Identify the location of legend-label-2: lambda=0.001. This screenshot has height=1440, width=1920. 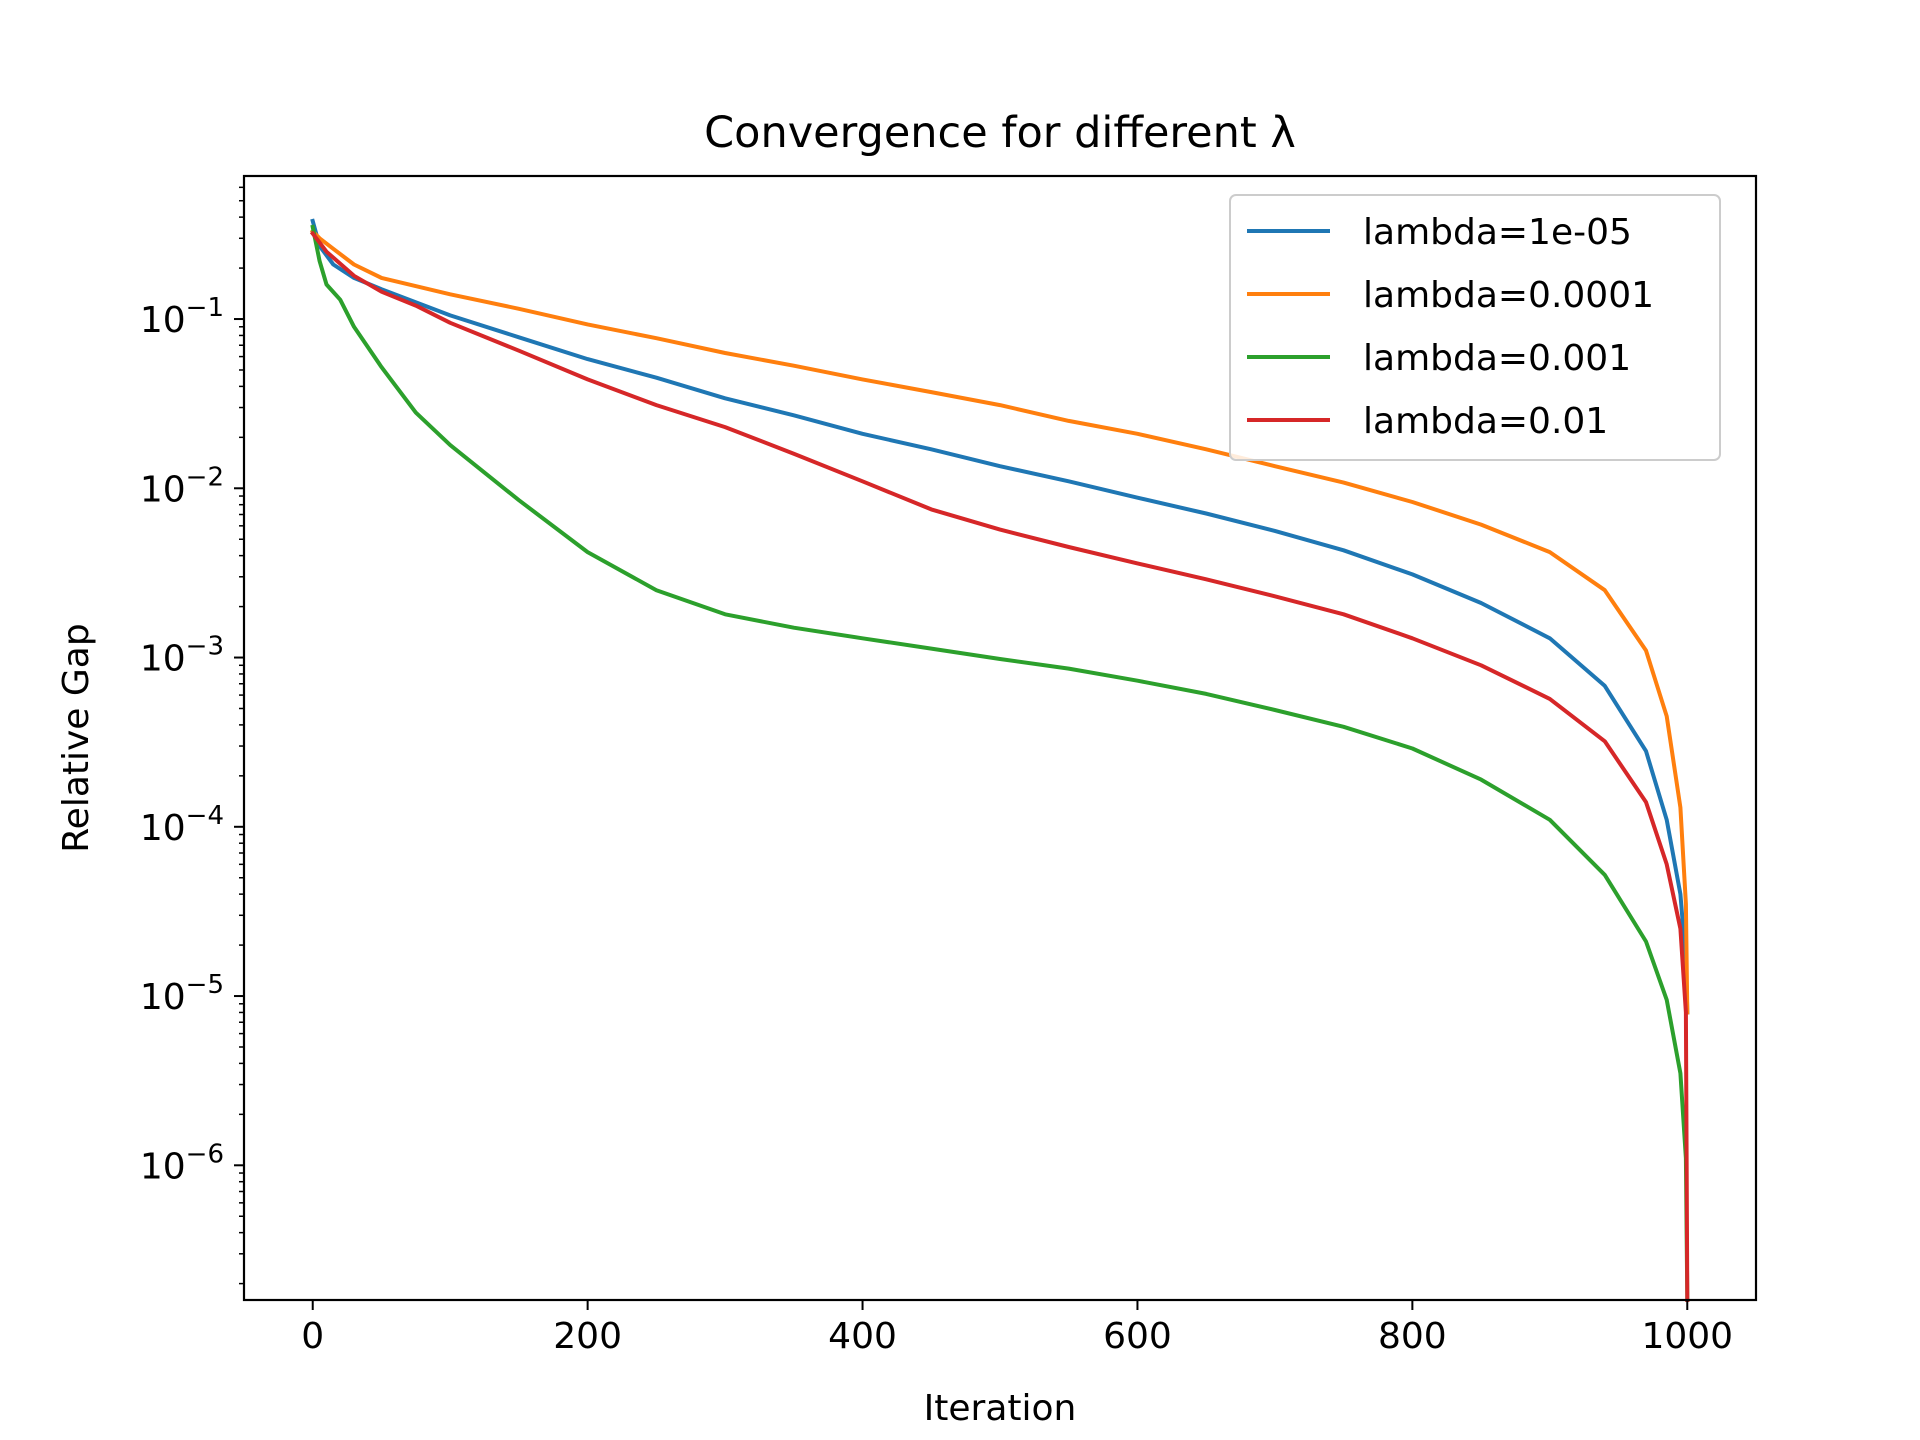
(1497, 358).